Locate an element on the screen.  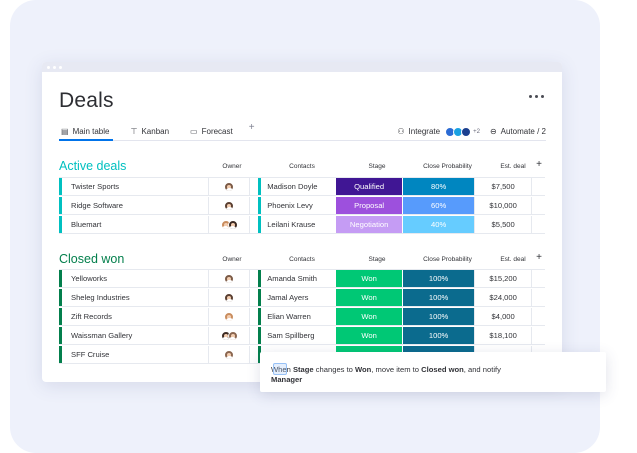
contact-cell: Amanda Smith is located at coordinates (297, 278).